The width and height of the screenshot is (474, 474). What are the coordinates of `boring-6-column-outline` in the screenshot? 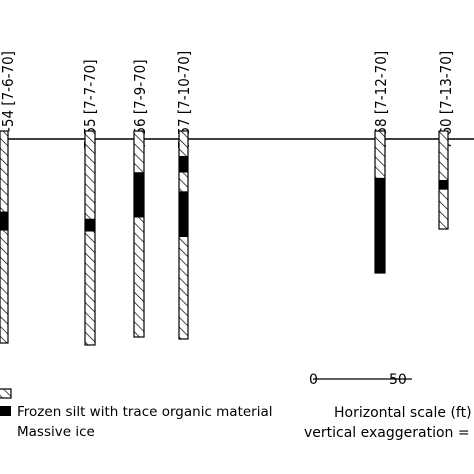 It's located at (443, 180).